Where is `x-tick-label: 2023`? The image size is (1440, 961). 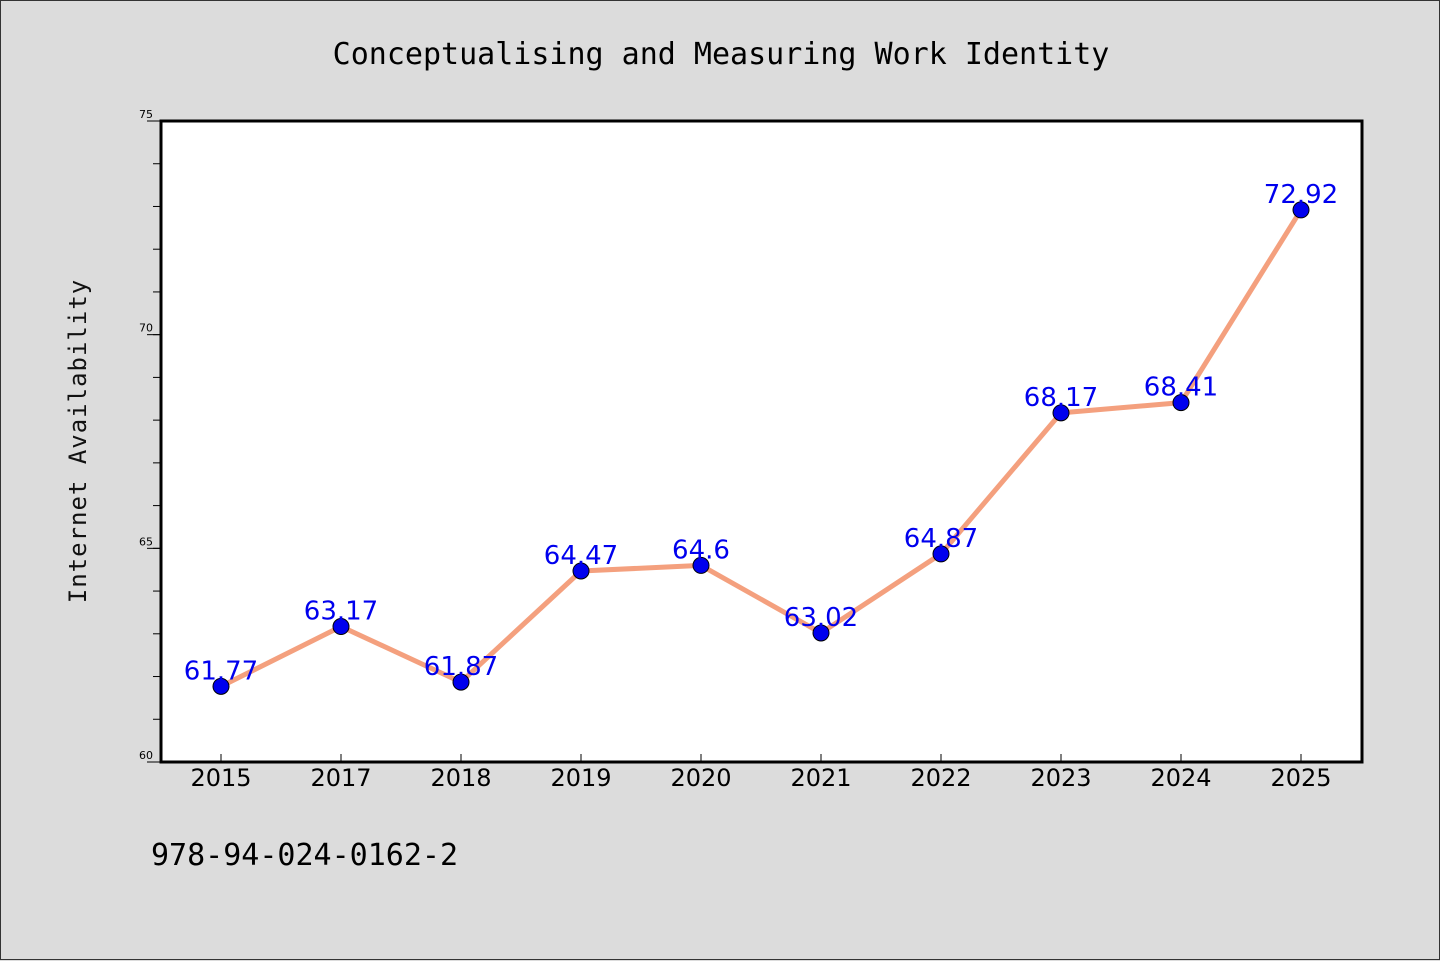
x-tick-label: 2023 is located at coordinates (1060, 778).